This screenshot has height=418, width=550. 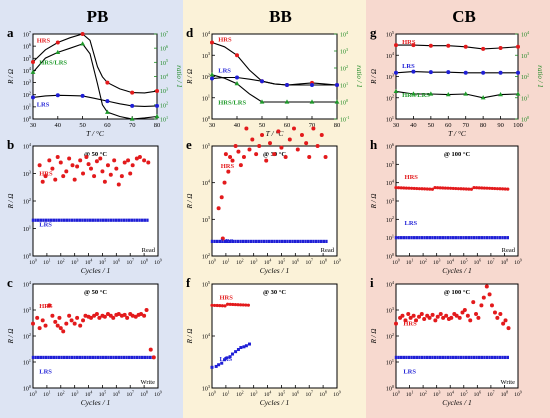 I want to click on series-line-hrs, so click(x=457, y=47).